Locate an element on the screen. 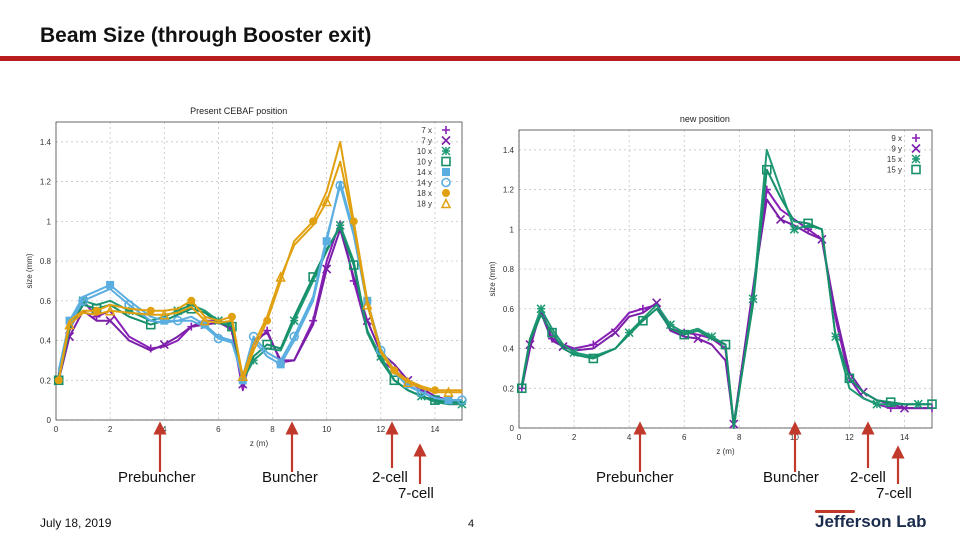  legend-label: 15 x is located at coordinates (894, 159).